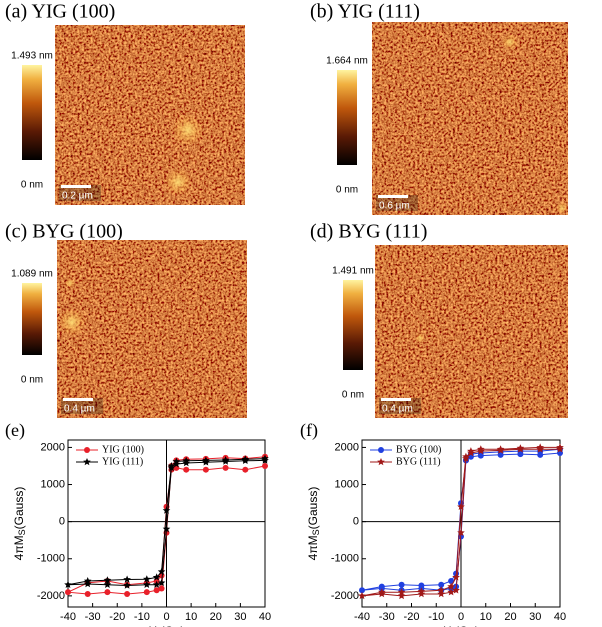 This screenshot has width=602, height=627. What do you see at coordinates (216, 617) in the screenshot?
I see `x-tick-label: 20` at bounding box center [216, 617].